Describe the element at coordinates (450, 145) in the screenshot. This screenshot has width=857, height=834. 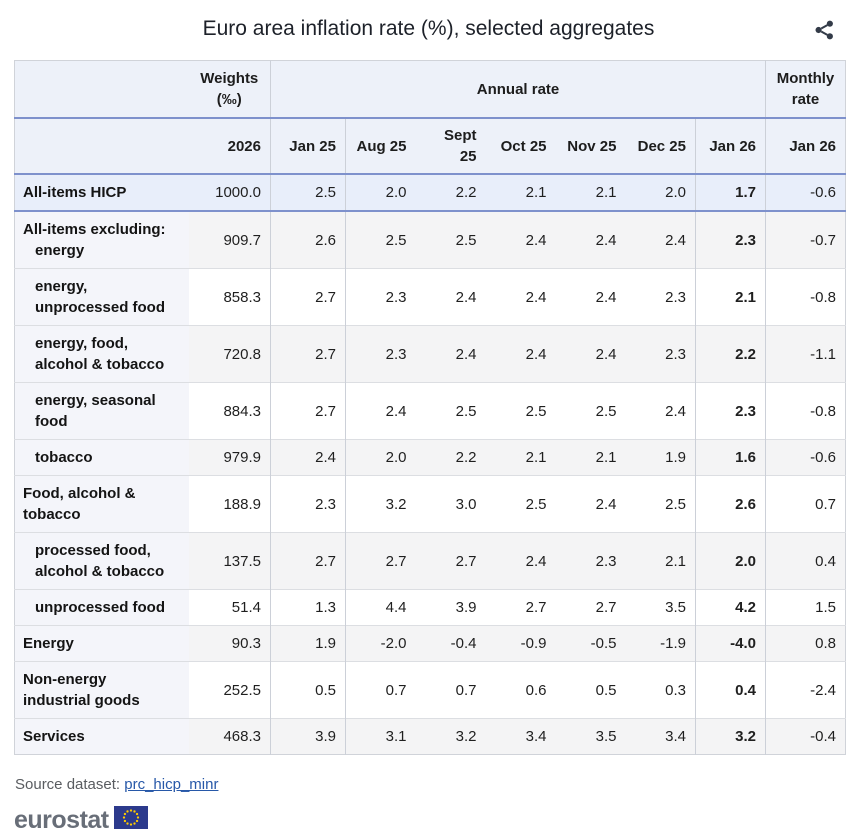
I see `column-header-month: Sept 25` at that location.